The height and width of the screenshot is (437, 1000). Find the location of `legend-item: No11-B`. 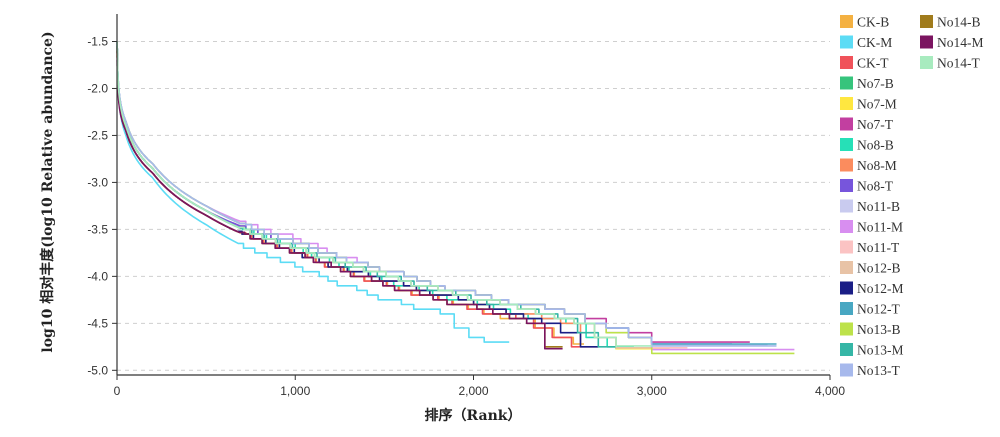

legend-item: No11-B is located at coordinates (870, 206).